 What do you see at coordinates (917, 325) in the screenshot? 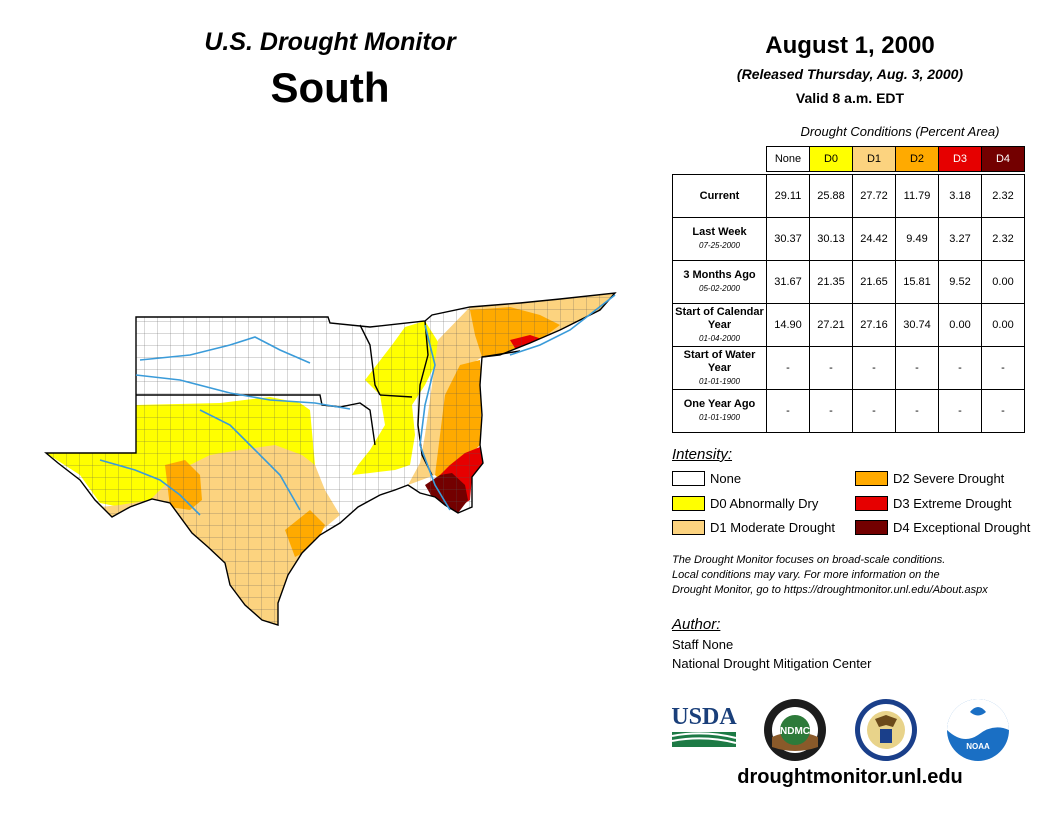
I see `table-cell: 30.74` at bounding box center [917, 325].